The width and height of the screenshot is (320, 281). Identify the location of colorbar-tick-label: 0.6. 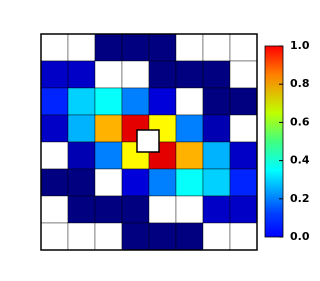
(300, 121).